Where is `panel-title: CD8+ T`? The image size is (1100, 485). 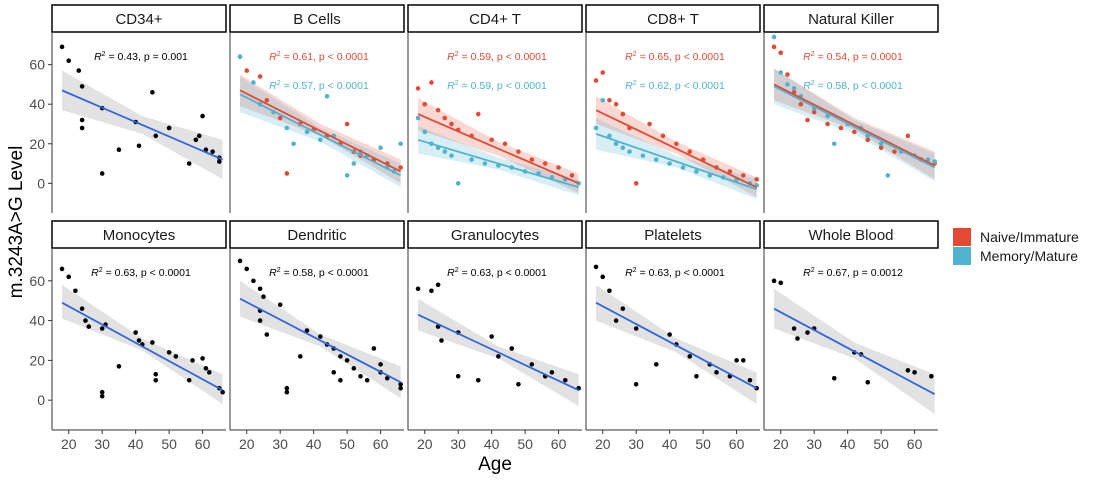
panel-title: CD8+ T is located at coordinates (673, 19).